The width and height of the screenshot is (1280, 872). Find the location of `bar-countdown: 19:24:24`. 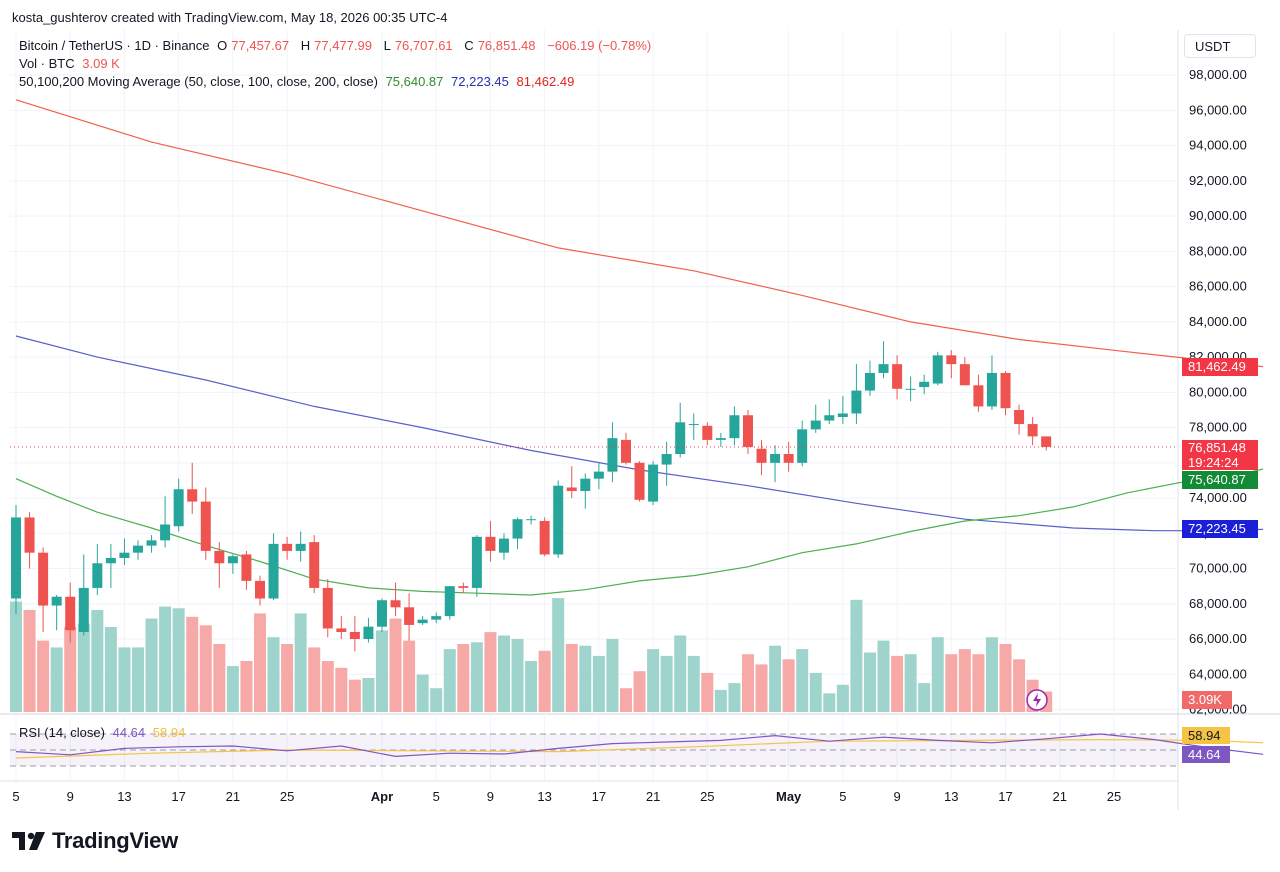

bar-countdown: 19:24:24 is located at coordinates (1213, 462).